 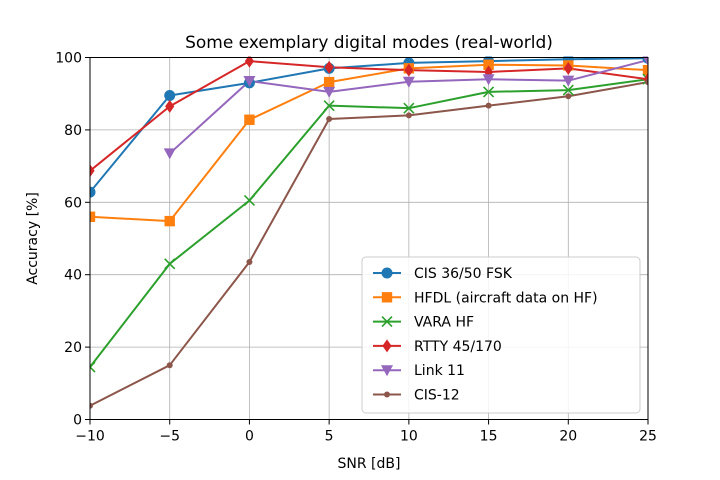 What do you see at coordinates (439, 371) in the screenshot?
I see `legend-label-link-11: Link 11` at bounding box center [439, 371].